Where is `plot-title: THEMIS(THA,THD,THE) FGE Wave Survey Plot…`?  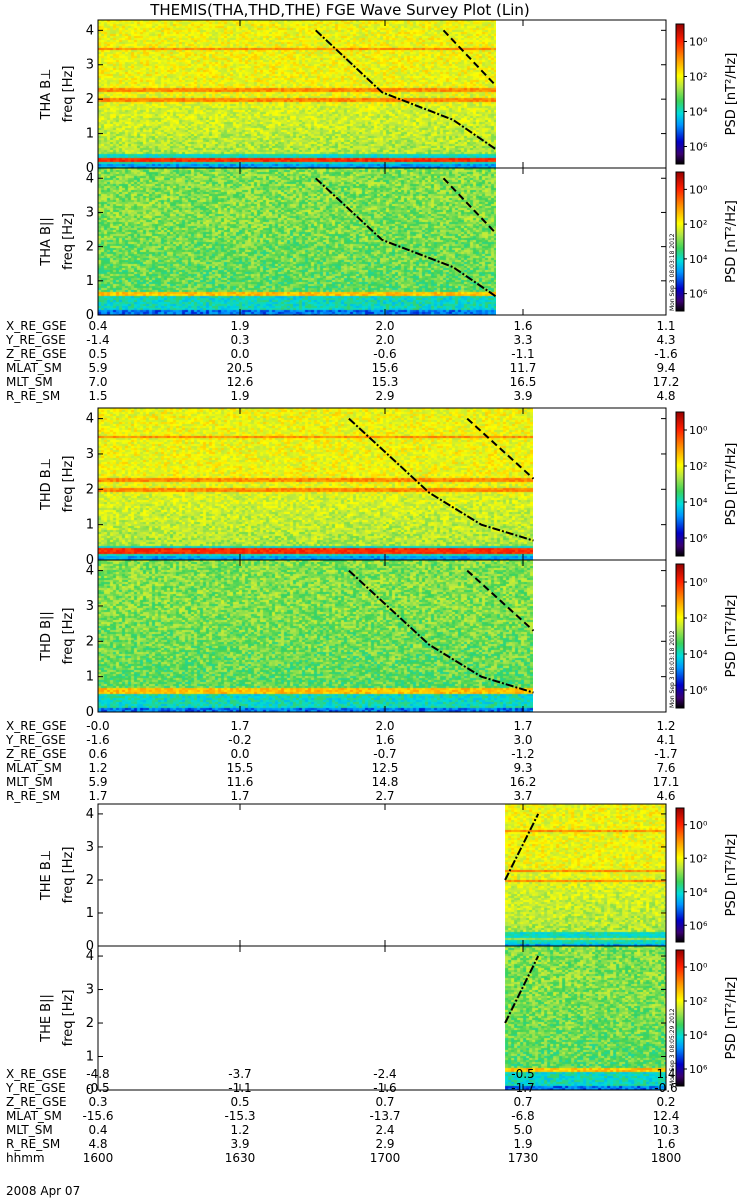
plot-title: THEMIS(THA,THD,THE) FGE Wave Survey Plot… is located at coordinates (339, 10).